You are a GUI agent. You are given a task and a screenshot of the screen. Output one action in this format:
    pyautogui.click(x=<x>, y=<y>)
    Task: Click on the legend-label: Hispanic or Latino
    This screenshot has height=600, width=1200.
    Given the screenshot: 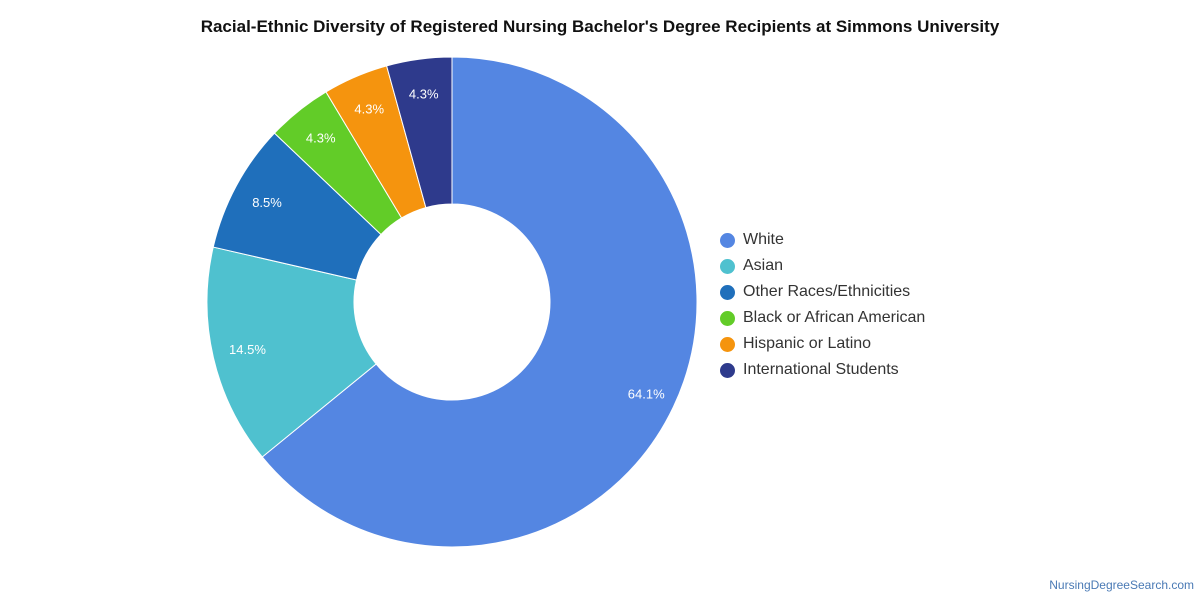 What is the action you would take?
    pyautogui.click(x=807, y=343)
    